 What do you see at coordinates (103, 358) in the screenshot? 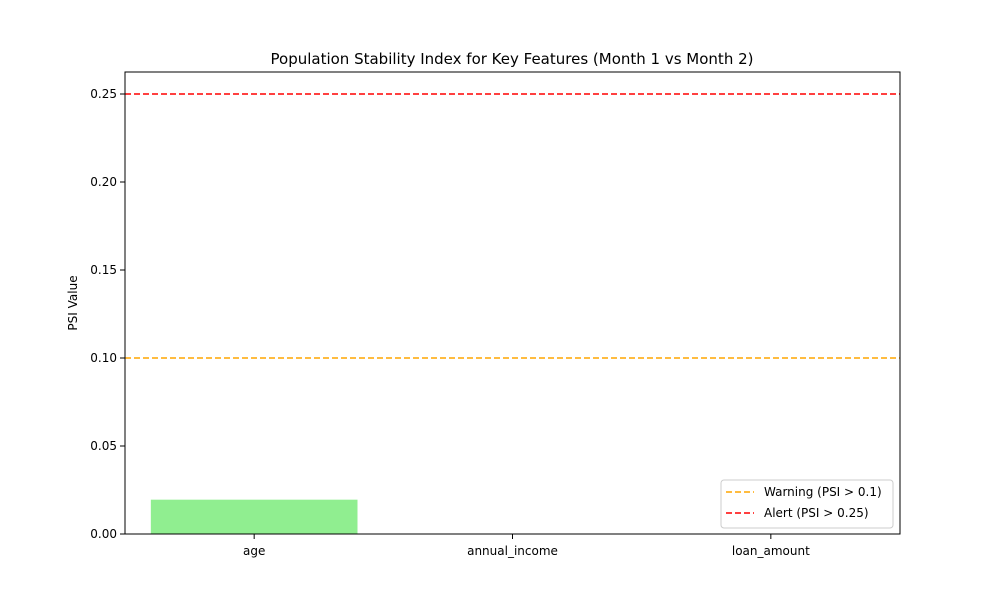
I see `y-tick-label: 0.10` at bounding box center [103, 358].